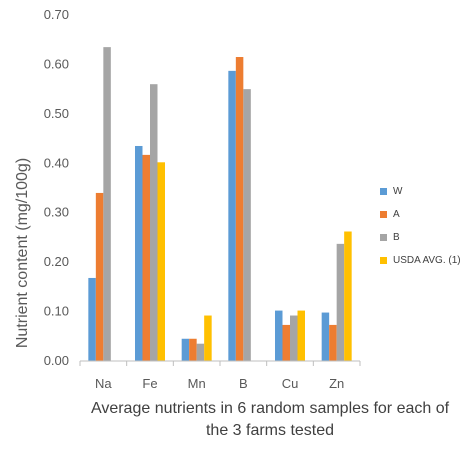 The height and width of the screenshot is (453, 470). What do you see at coordinates (398, 191) in the screenshot?
I see `legend-label: W` at bounding box center [398, 191].